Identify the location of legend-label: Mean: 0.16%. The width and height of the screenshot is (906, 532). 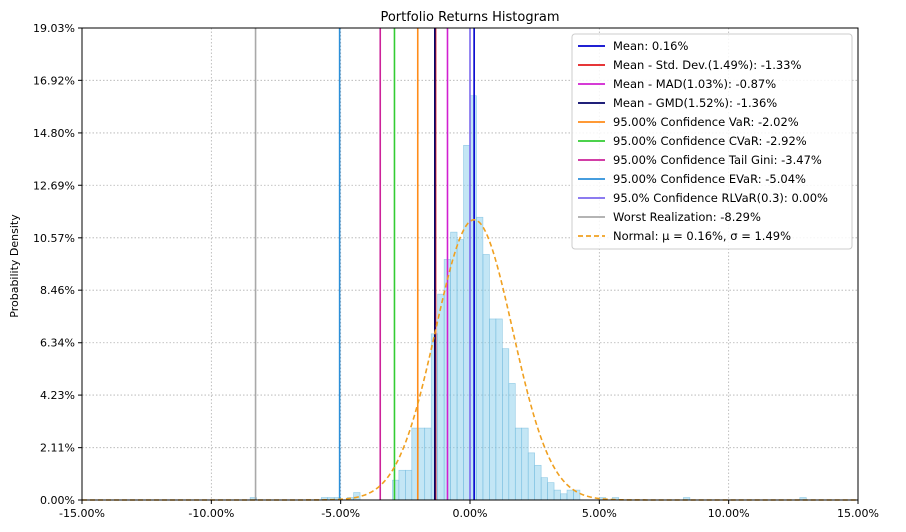
(650, 46).